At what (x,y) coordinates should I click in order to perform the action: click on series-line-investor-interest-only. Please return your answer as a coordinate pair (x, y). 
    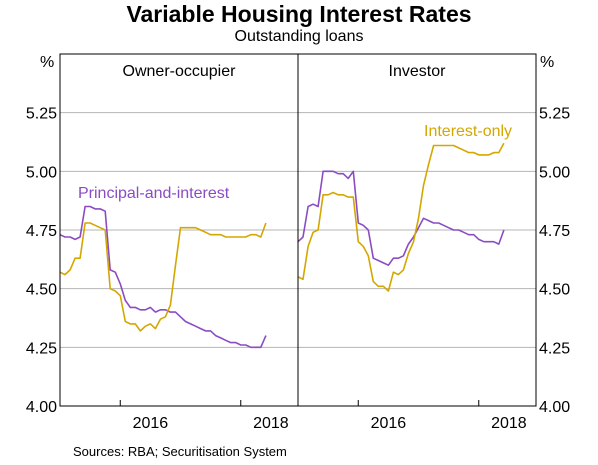
    Looking at the image, I should click on (401, 217).